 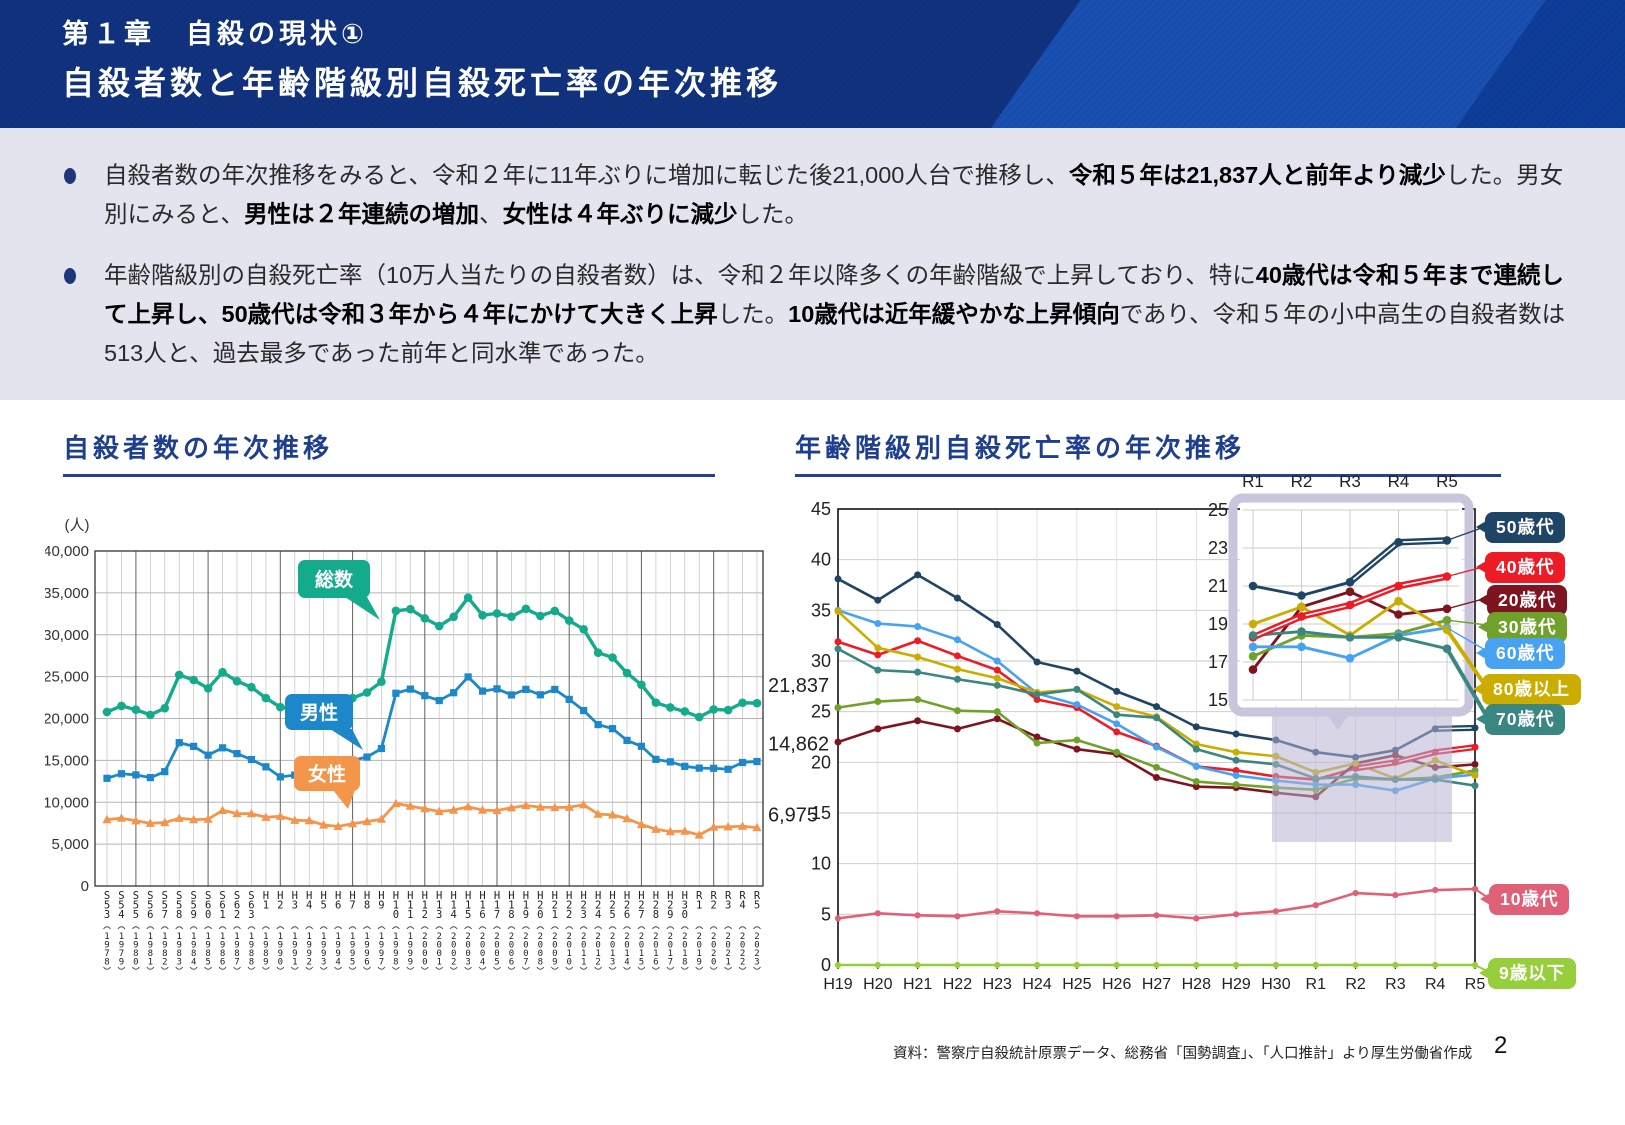 I want to click on svg-text: 40, so click(x=821, y=560).